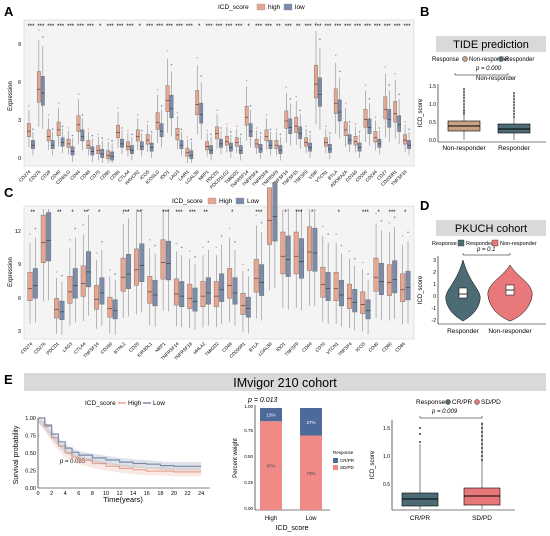 Image resolution: width=550 pixels, height=536 pixels. What do you see at coordinates (19, 265) in the screenshot?
I see `panel-c-ytick: 9` at bounding box center [19, 265].